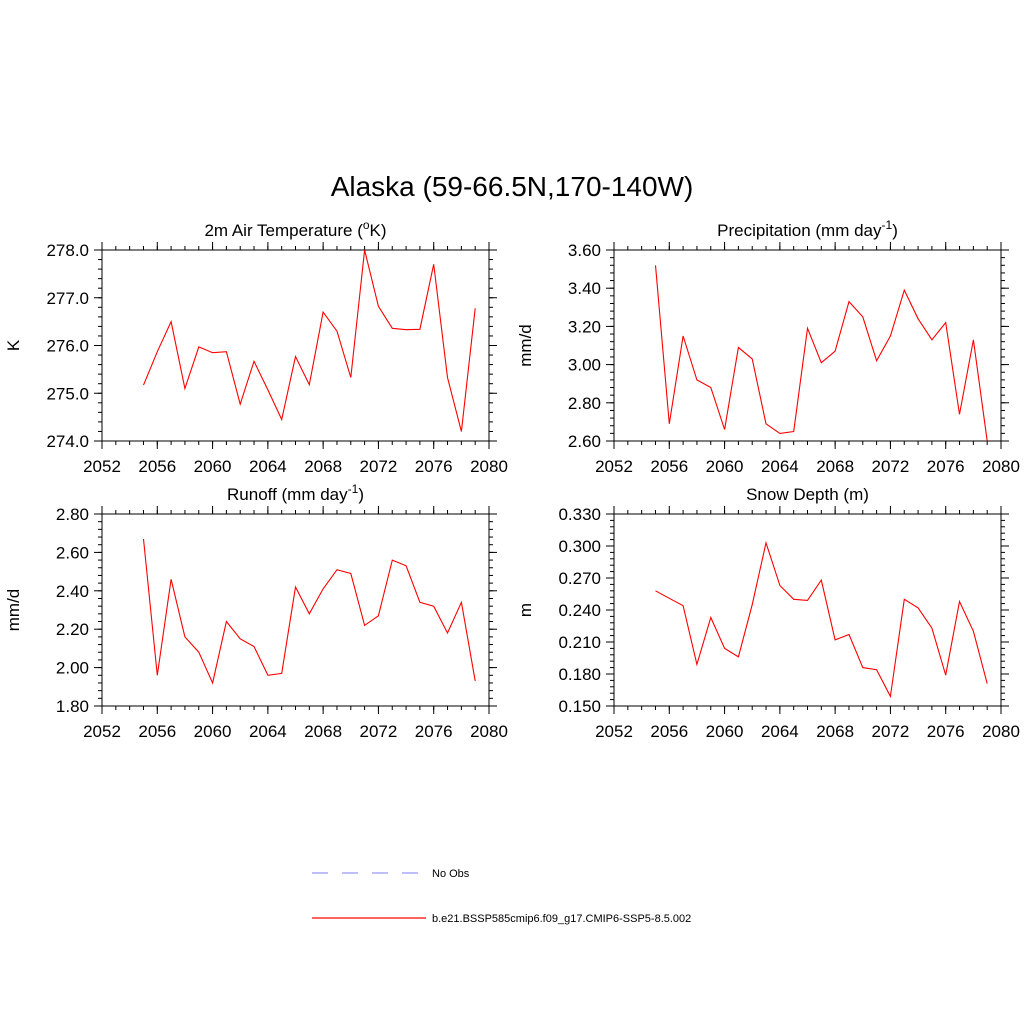  What do you see at coordinates (579, 674) in the screenshot?
I see `y-tick-label: 0.180` at bounding box center [579, 674].